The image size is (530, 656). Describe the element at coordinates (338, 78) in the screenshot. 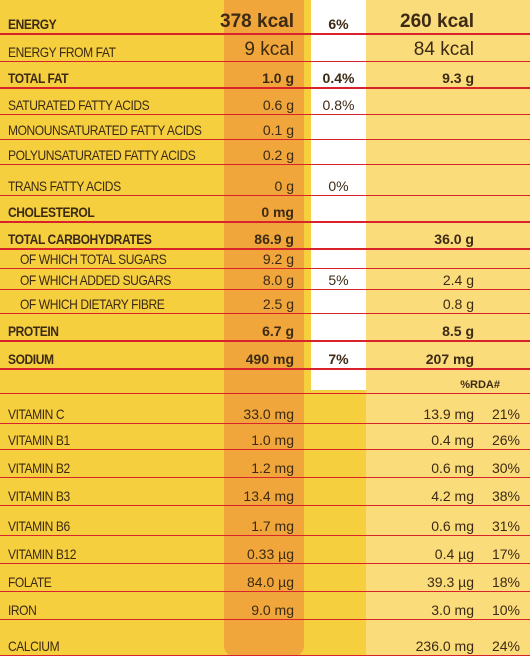

I see `daily-percent-value: 0.4%` at that location.